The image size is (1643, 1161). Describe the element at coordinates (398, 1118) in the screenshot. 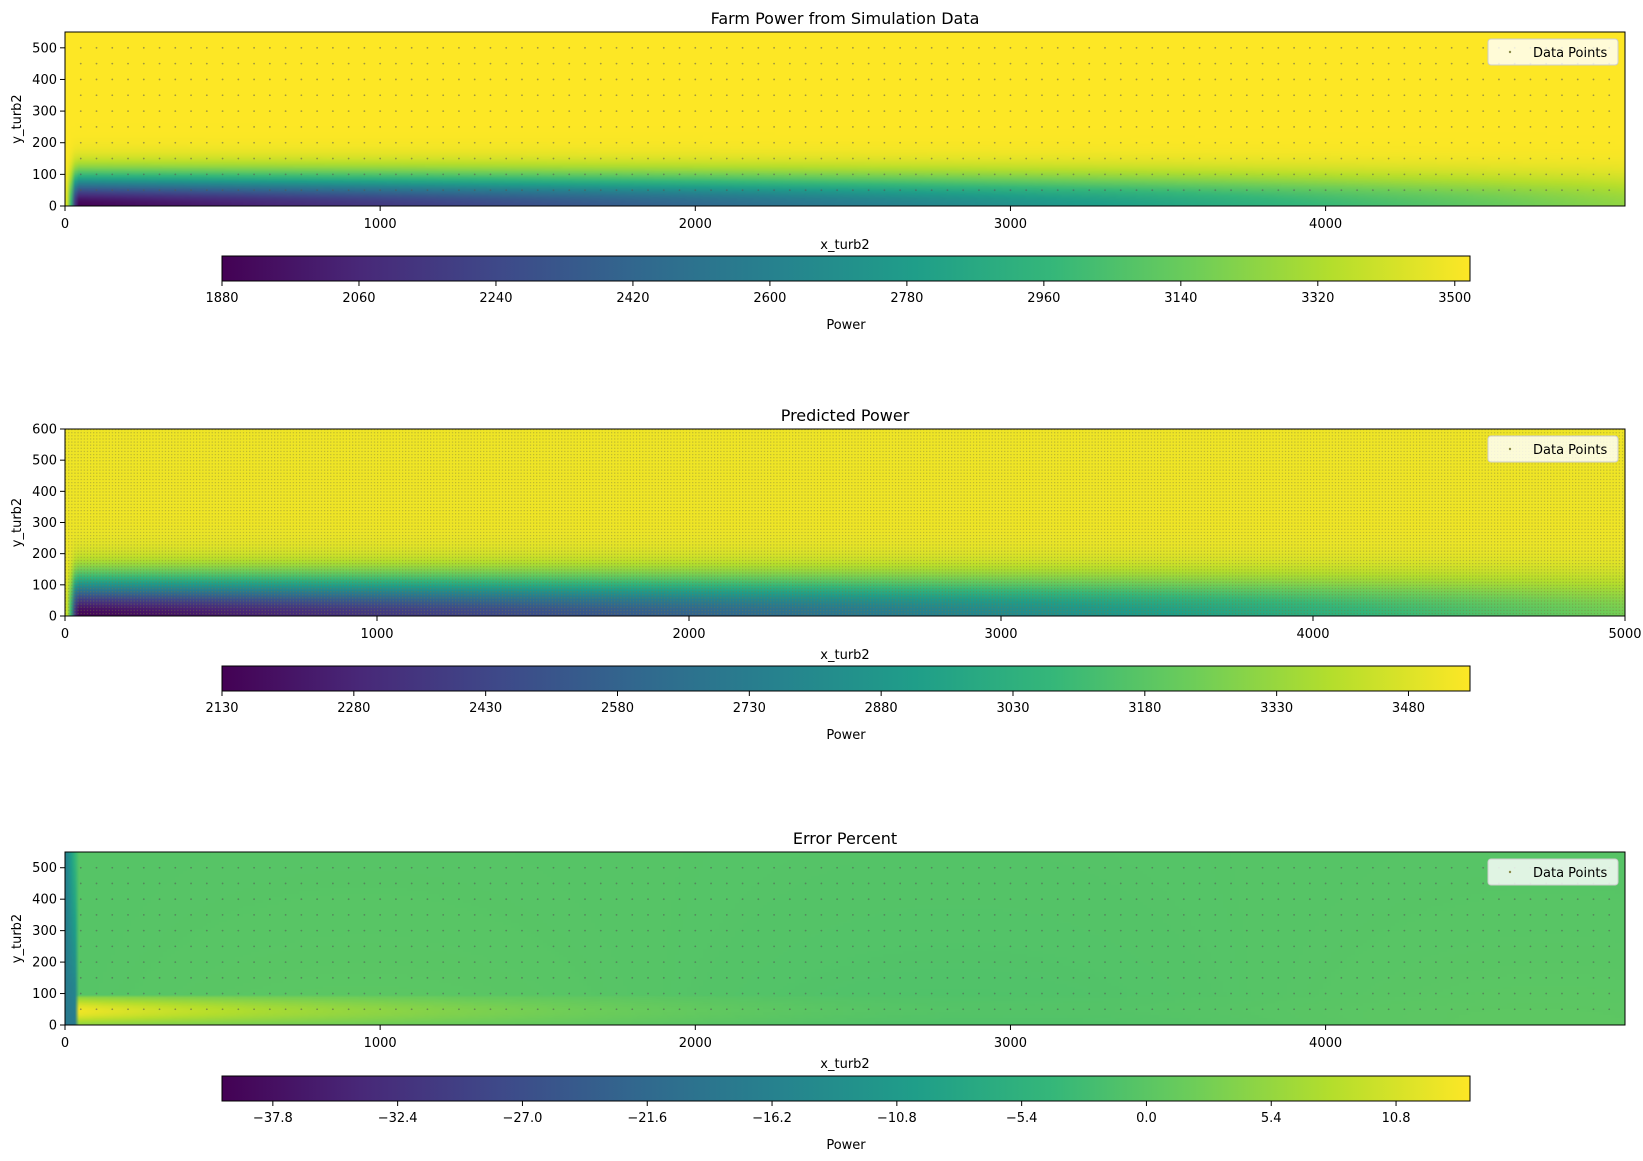

I see `colorbar-tick-label: −32.4` at that location.